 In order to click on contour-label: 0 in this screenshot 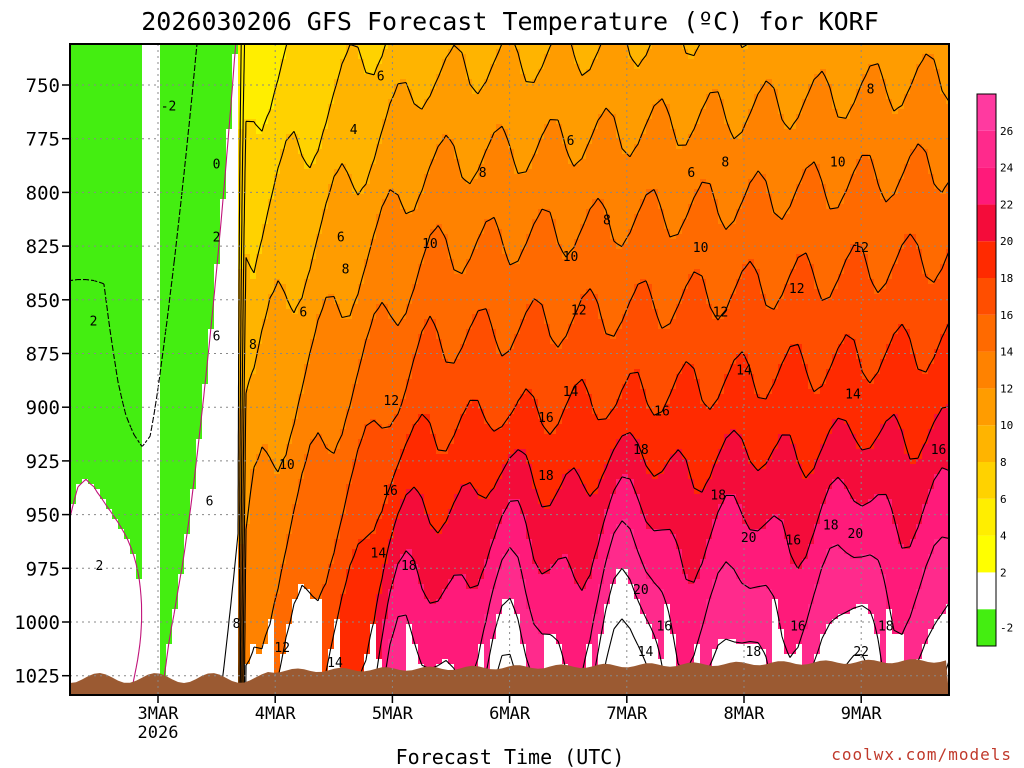, I will do `click(217, 164)`.